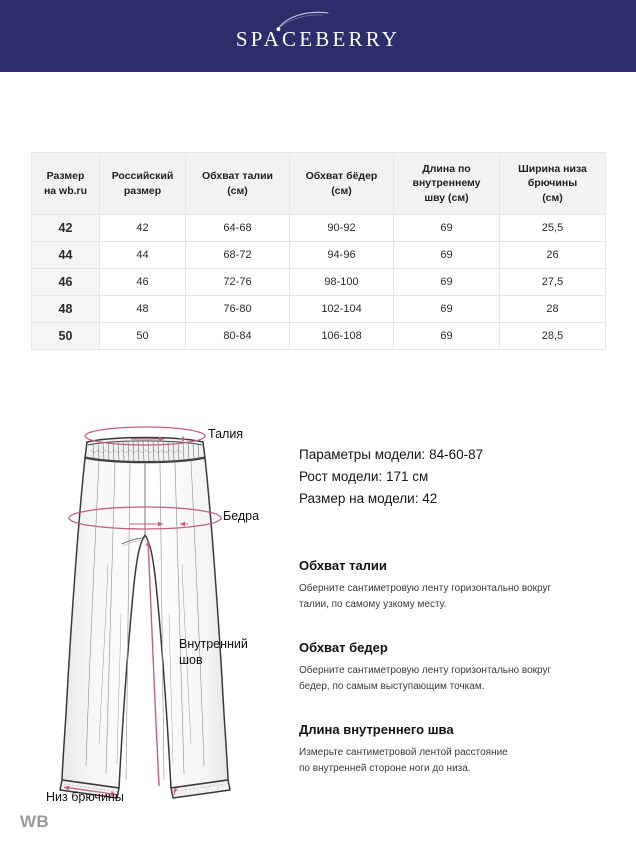 This screenshot has height=848, width=636. What do you see at coordinates (65, 190) in the screenshot?
I see `header-line: на wb.ru` at bounding box center [65, 190].